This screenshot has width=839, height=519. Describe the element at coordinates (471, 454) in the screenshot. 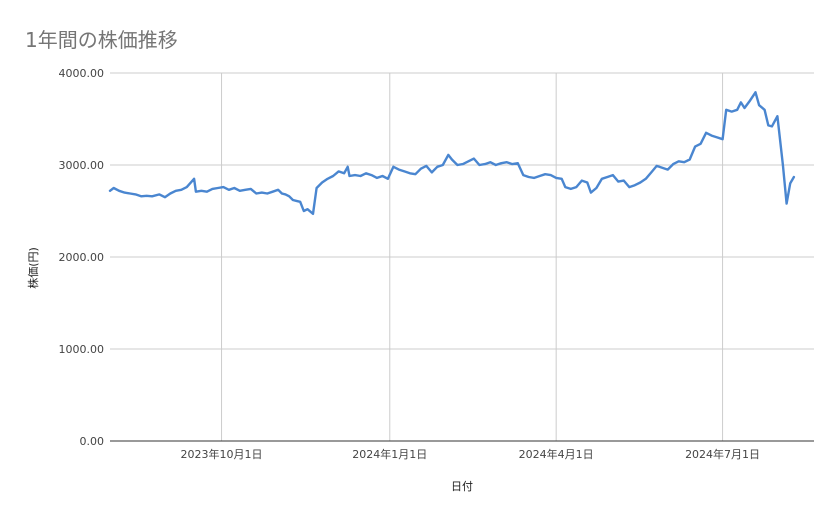

I see `x-axis-ticks: 2023年10月1日 2024年1月1日 2024年4月1日 2024年7月1日` at that location.